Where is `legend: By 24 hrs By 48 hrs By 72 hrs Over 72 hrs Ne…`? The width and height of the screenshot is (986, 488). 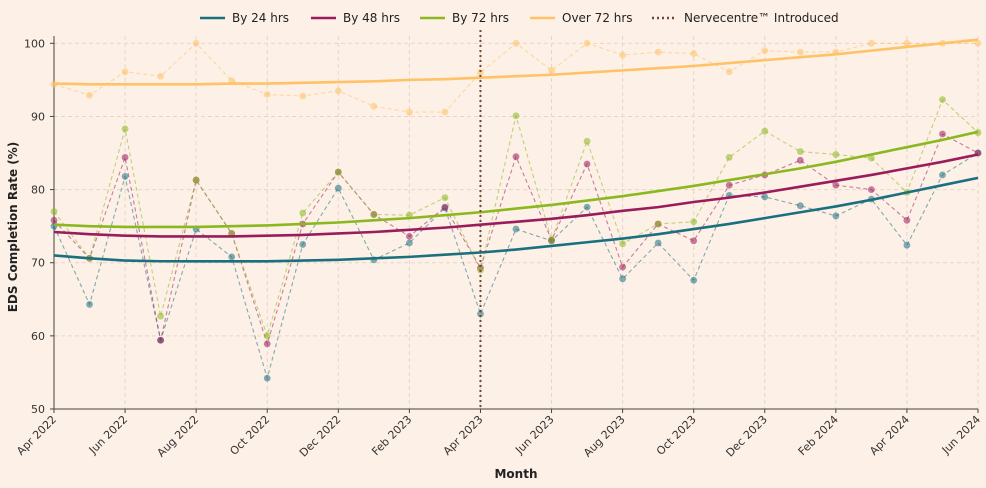
legend: By 24 hrs By 48 hrs By 72 hrs Over 72 hrs Ne… is located at coordinates (519, 18).